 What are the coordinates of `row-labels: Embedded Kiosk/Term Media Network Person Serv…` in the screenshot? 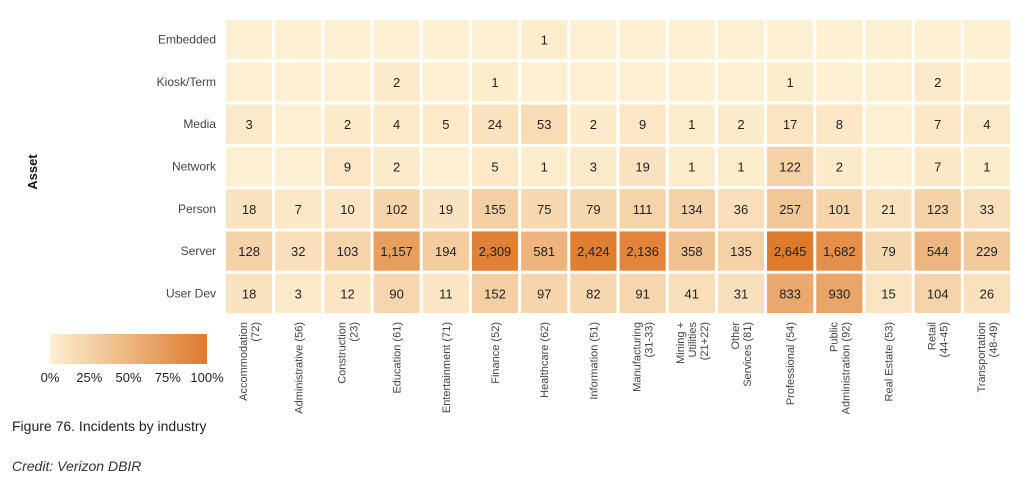 It's located at (187, 167).